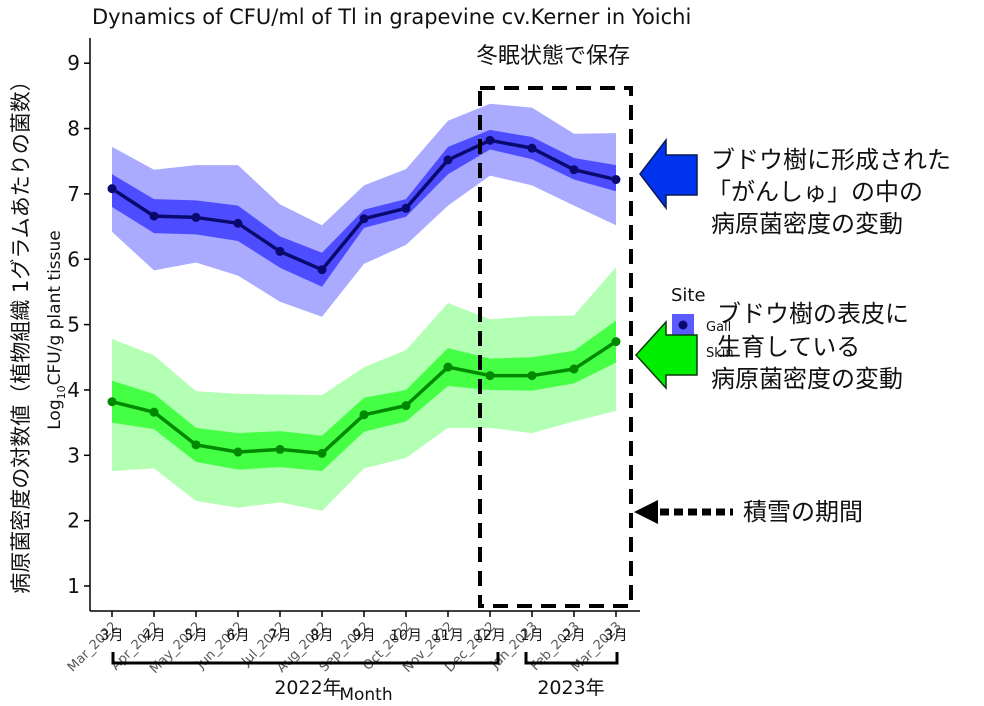 This screenshot has width=984, height=706. I want to click on bracket-2023, so click(571, 658).